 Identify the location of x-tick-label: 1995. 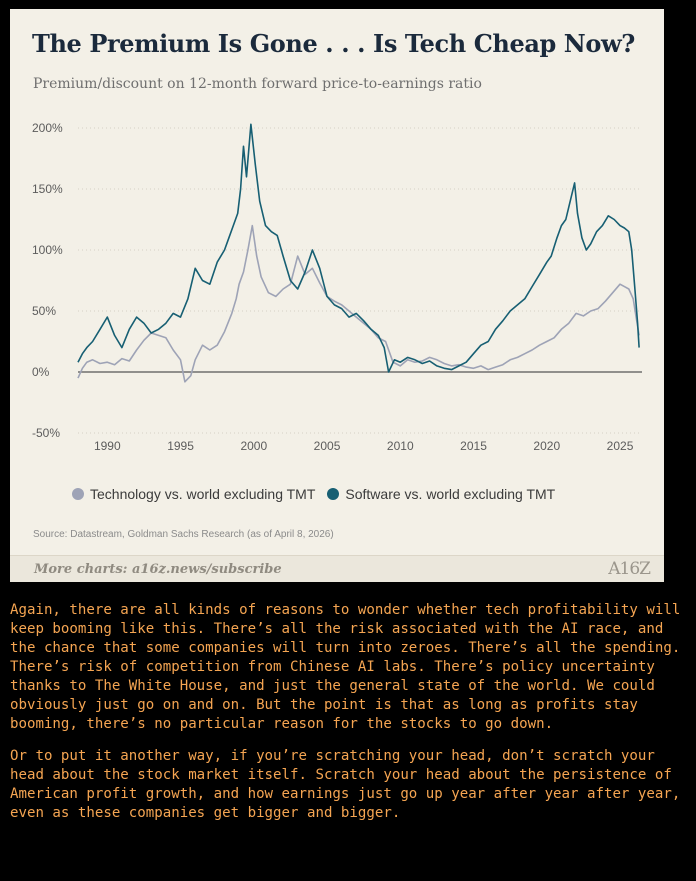
(180, 446).